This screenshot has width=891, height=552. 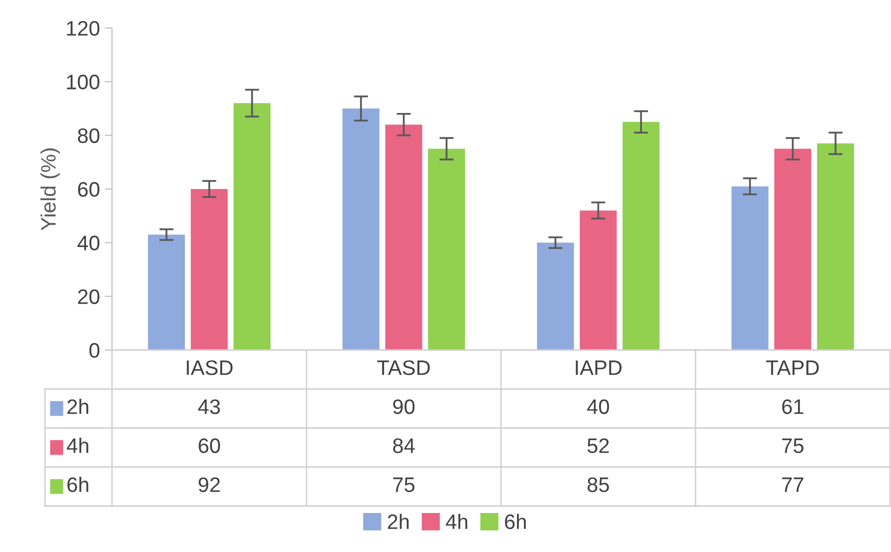 What do you see at coordinates (209, 368) in the screenshot?
I see `x-tick-label: IASD` at bounding box center [209, 368].